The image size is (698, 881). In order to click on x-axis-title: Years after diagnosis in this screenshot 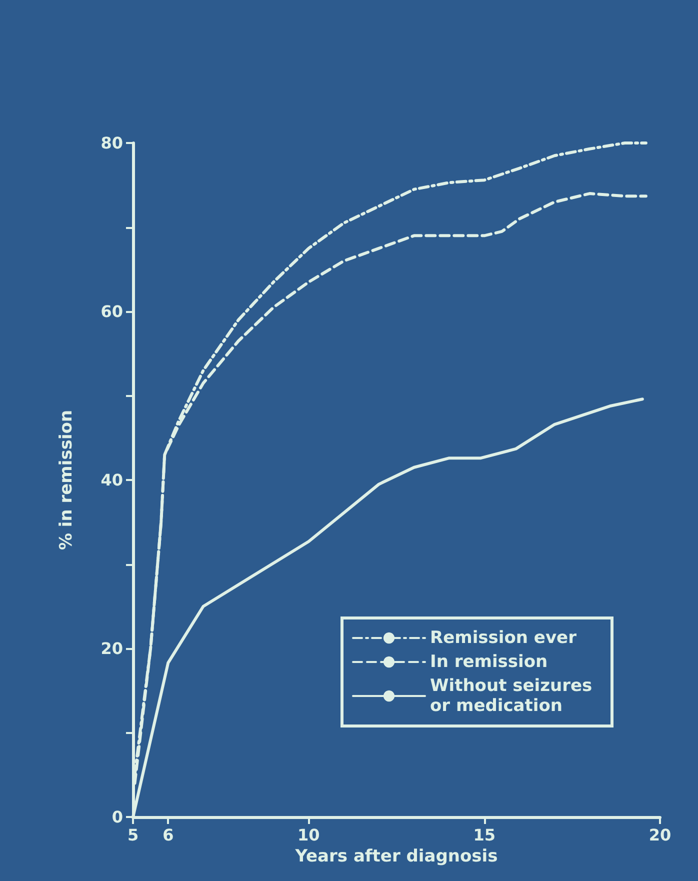, I will do `click(396, 856)`.